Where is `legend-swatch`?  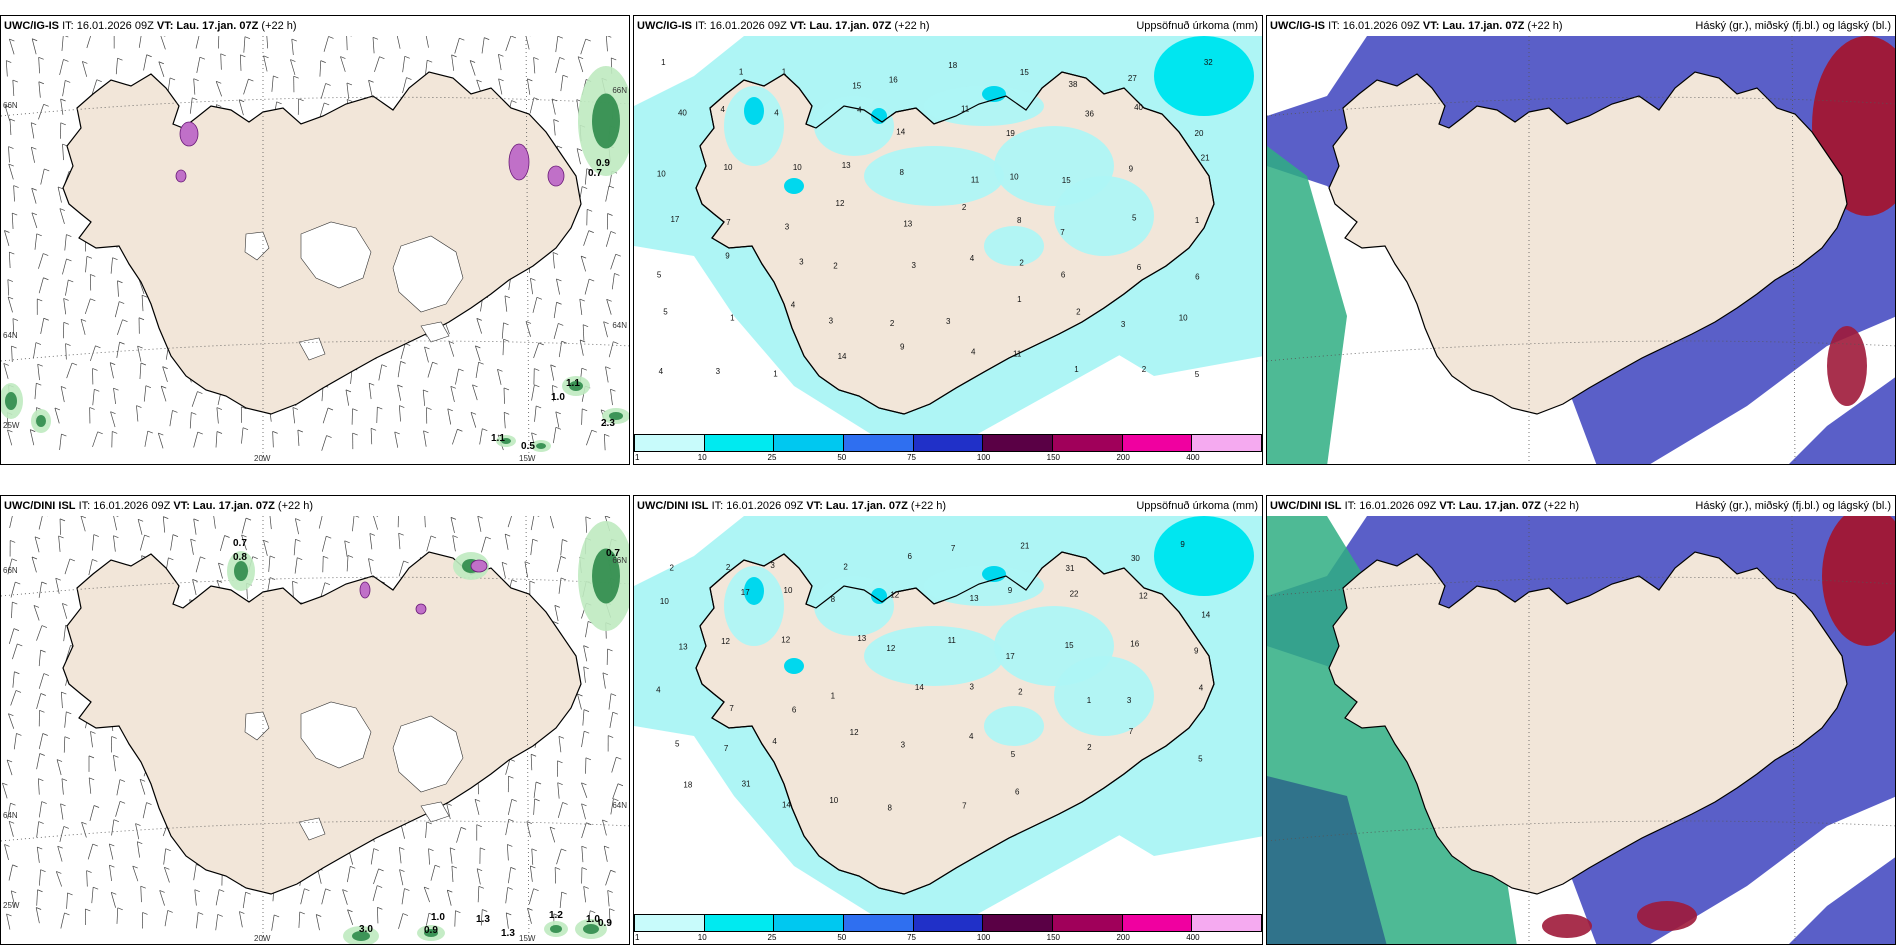
legend-swatch is located at coordinates (809, 443).